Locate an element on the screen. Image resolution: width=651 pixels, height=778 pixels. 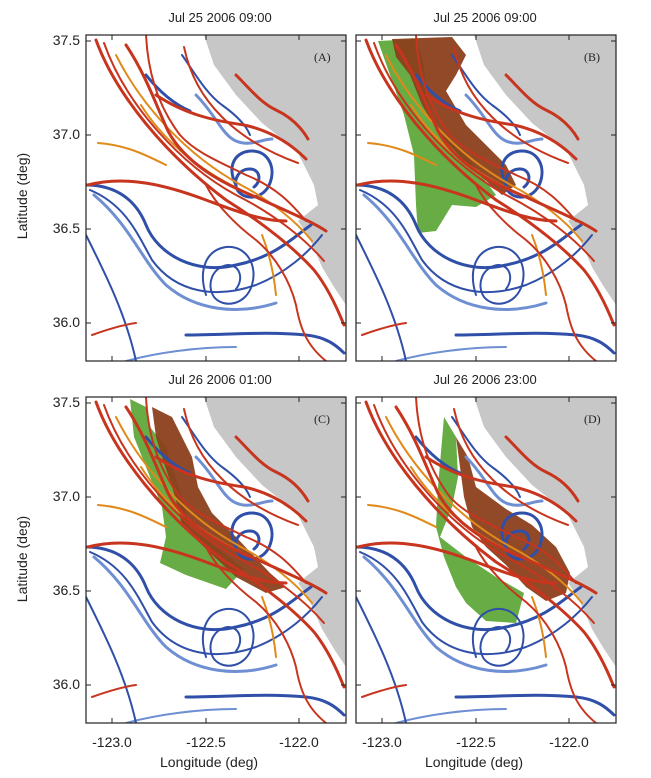
xtick-left-123.0: -123.0 is located at coordinates (112, 742).